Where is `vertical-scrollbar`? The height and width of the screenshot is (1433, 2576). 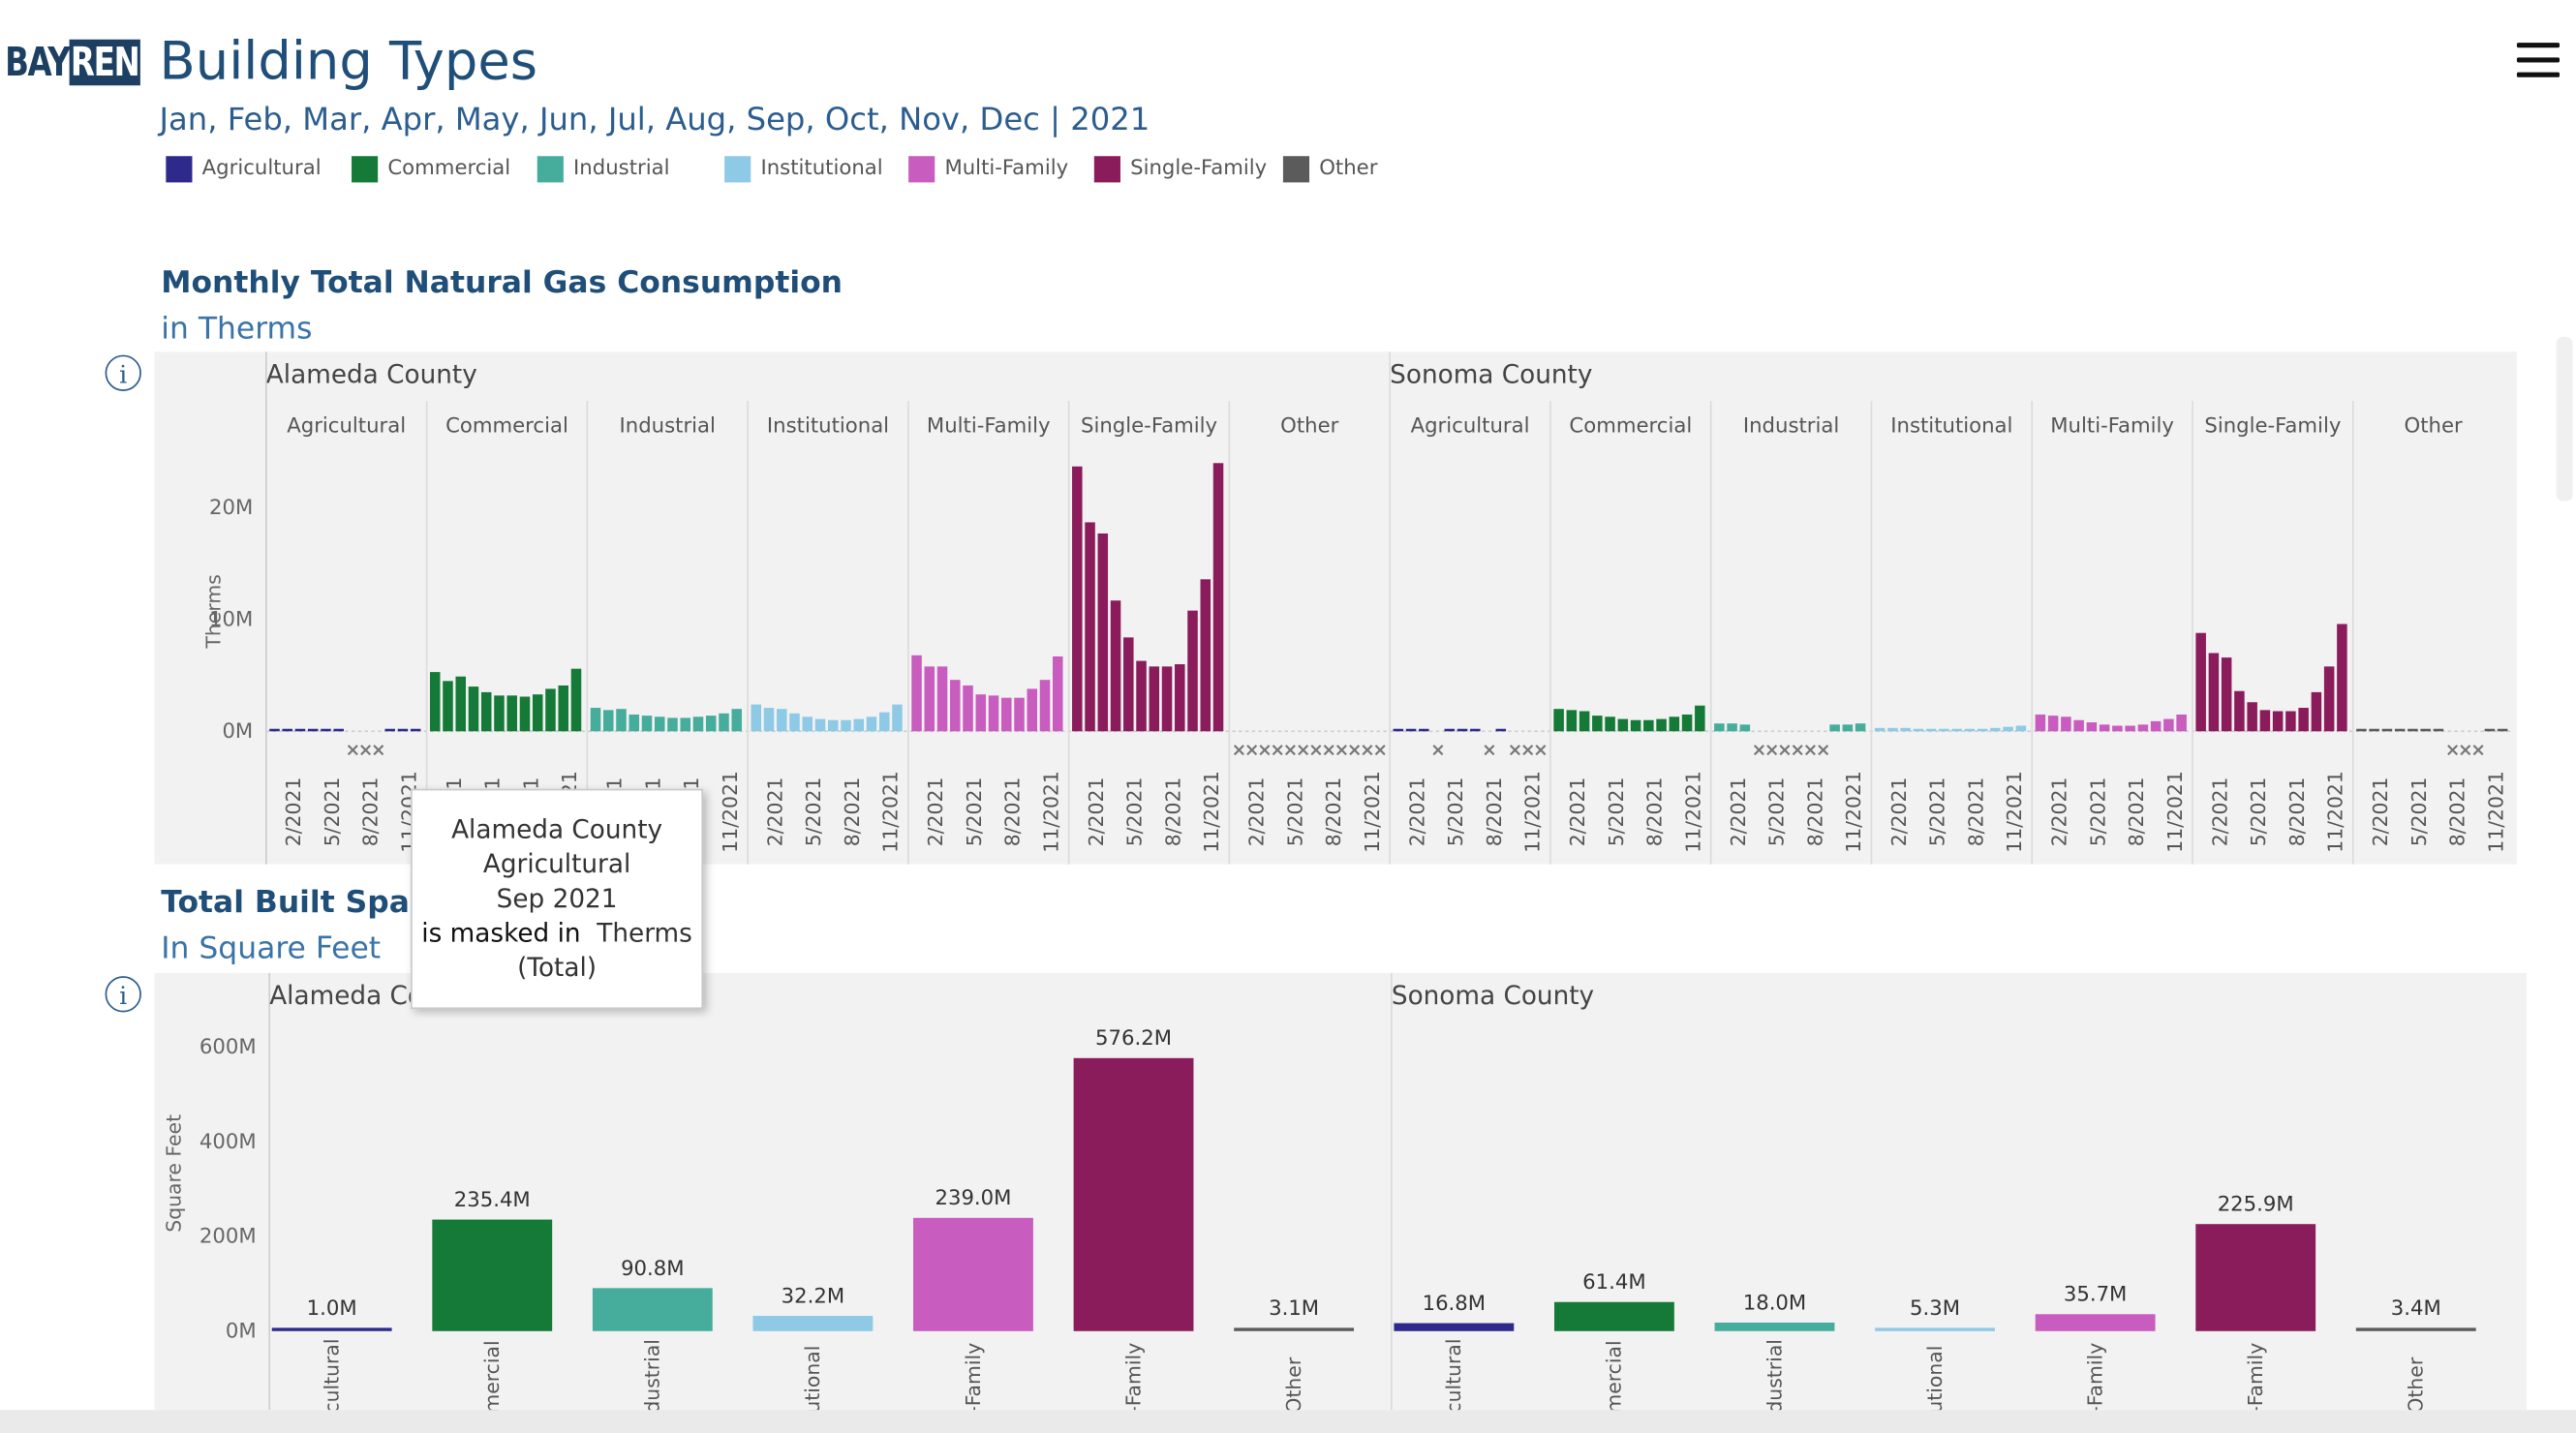 vertical-scrollbar is located at coordinates (2564, 419).